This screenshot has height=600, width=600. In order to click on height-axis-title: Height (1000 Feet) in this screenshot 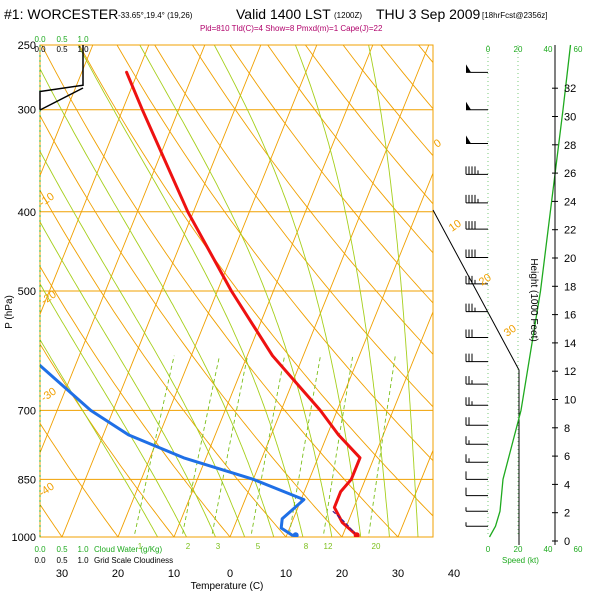, I will do `click(533, 299)`.